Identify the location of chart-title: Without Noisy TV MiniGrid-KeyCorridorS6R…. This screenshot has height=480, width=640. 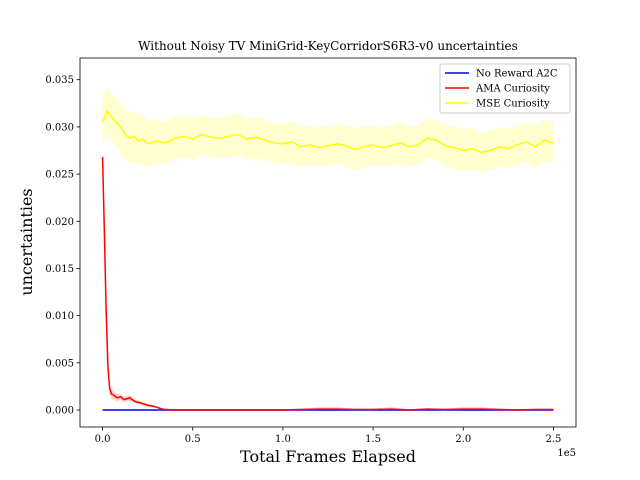
(328, 46).